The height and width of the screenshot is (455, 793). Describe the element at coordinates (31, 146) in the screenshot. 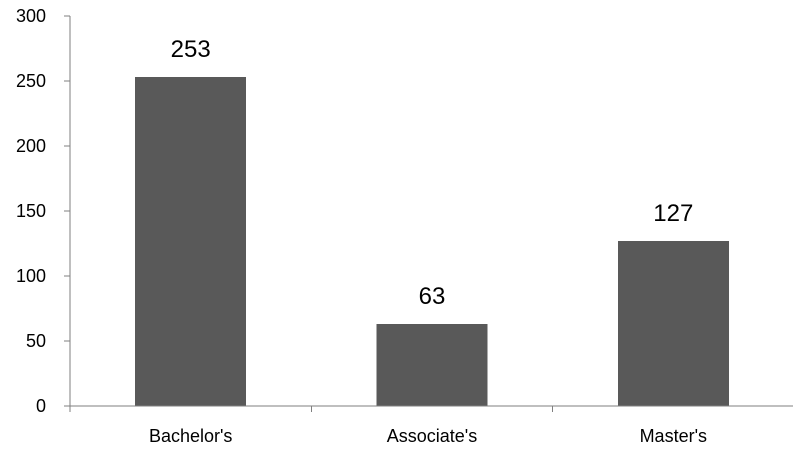

I see `y-tick-label-4: 200` at that location.